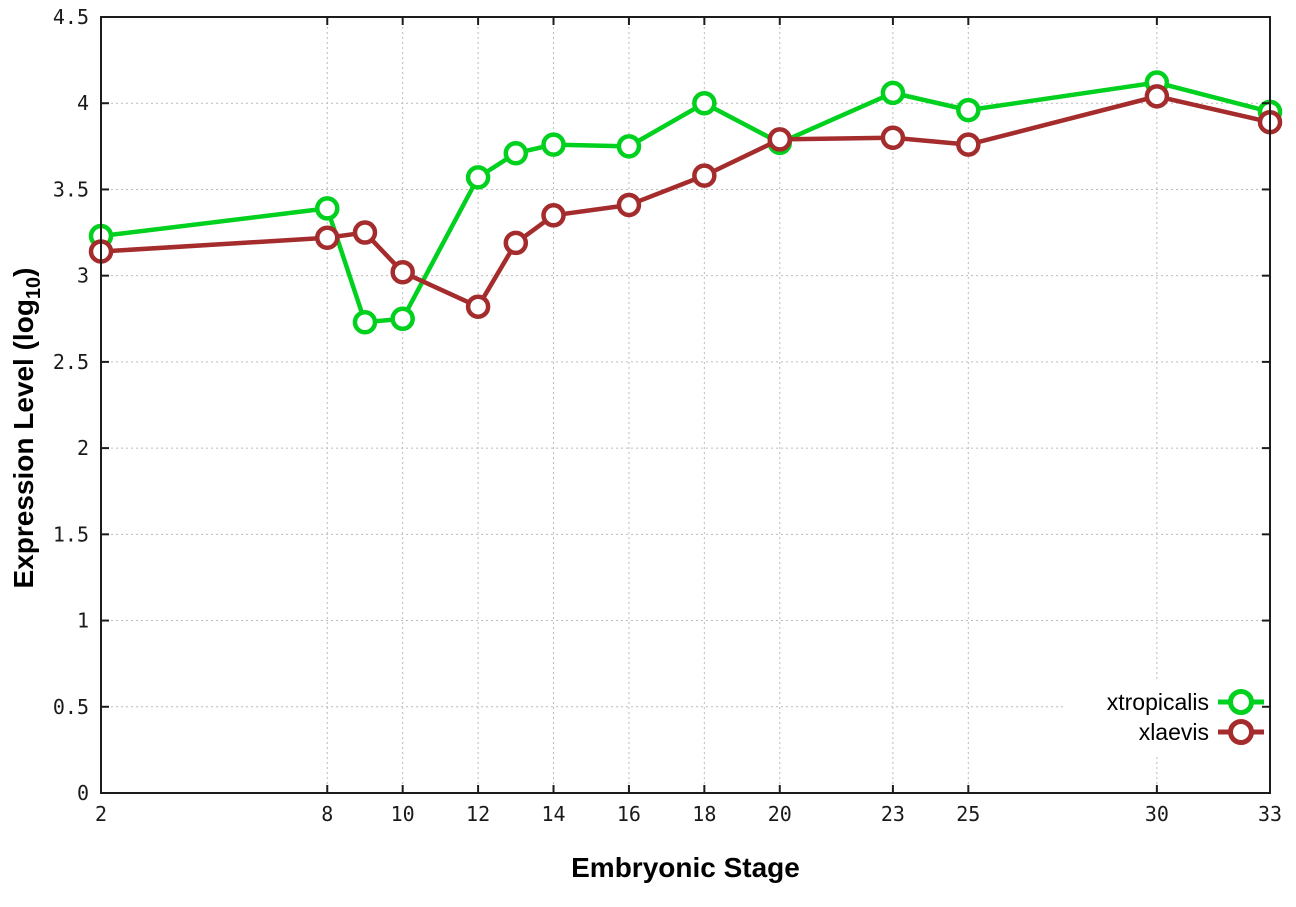 This screenshot has width=1296, height=907. I want to click on y-tick-label: 0.5, so click(71, 707).